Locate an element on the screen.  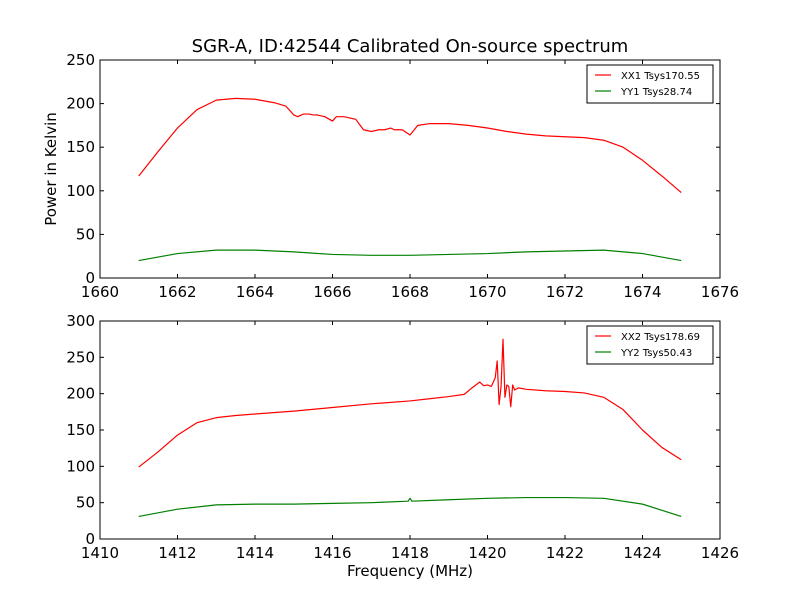
legend-label: XX2 Tsys178.69 is located at coordinates (660, 337).